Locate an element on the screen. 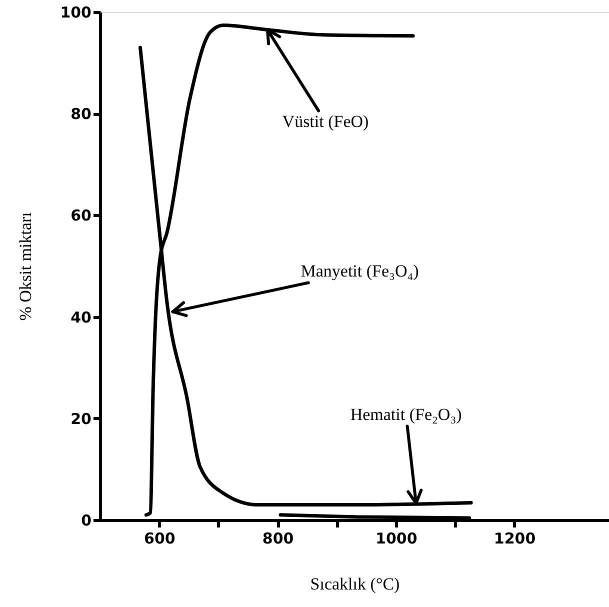 The height and width of the screenshot is (607, 609). annotation: Hematit (Fe₂O₃) is located at coordinates (406, 414).